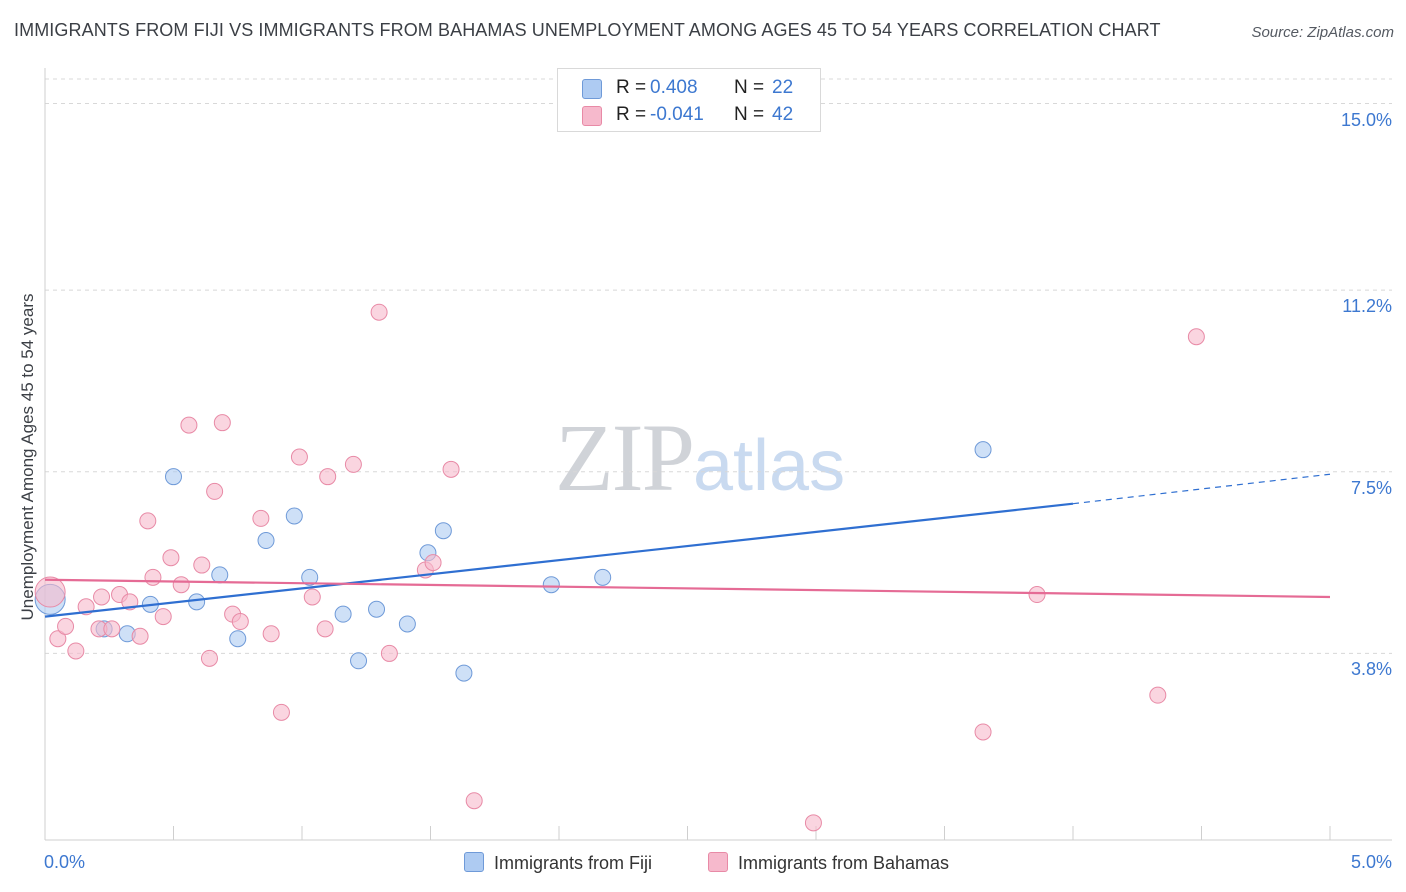 The height and width of the screenshot is (892, 1406). What do you see at coordinates (1322, 32) in the screenshot?
I see `source-label: Source: ZipAtlas.com` at bounding box center [1322, 32].